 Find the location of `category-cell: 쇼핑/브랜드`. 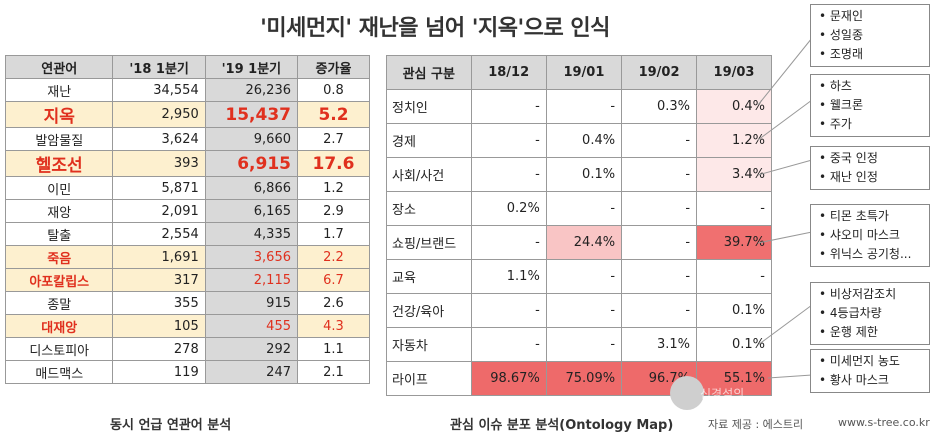

category-cell: 쇼핑/브랜드 is located at coordinates (429, 242).